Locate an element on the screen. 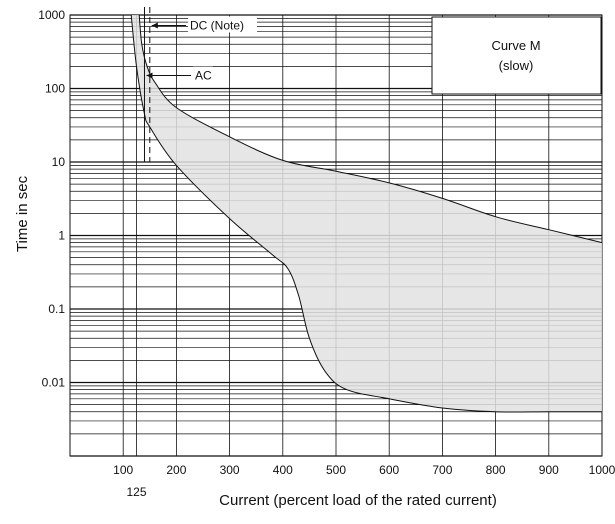  x-tick-label: 1000 is located at coordinates (602, 470).